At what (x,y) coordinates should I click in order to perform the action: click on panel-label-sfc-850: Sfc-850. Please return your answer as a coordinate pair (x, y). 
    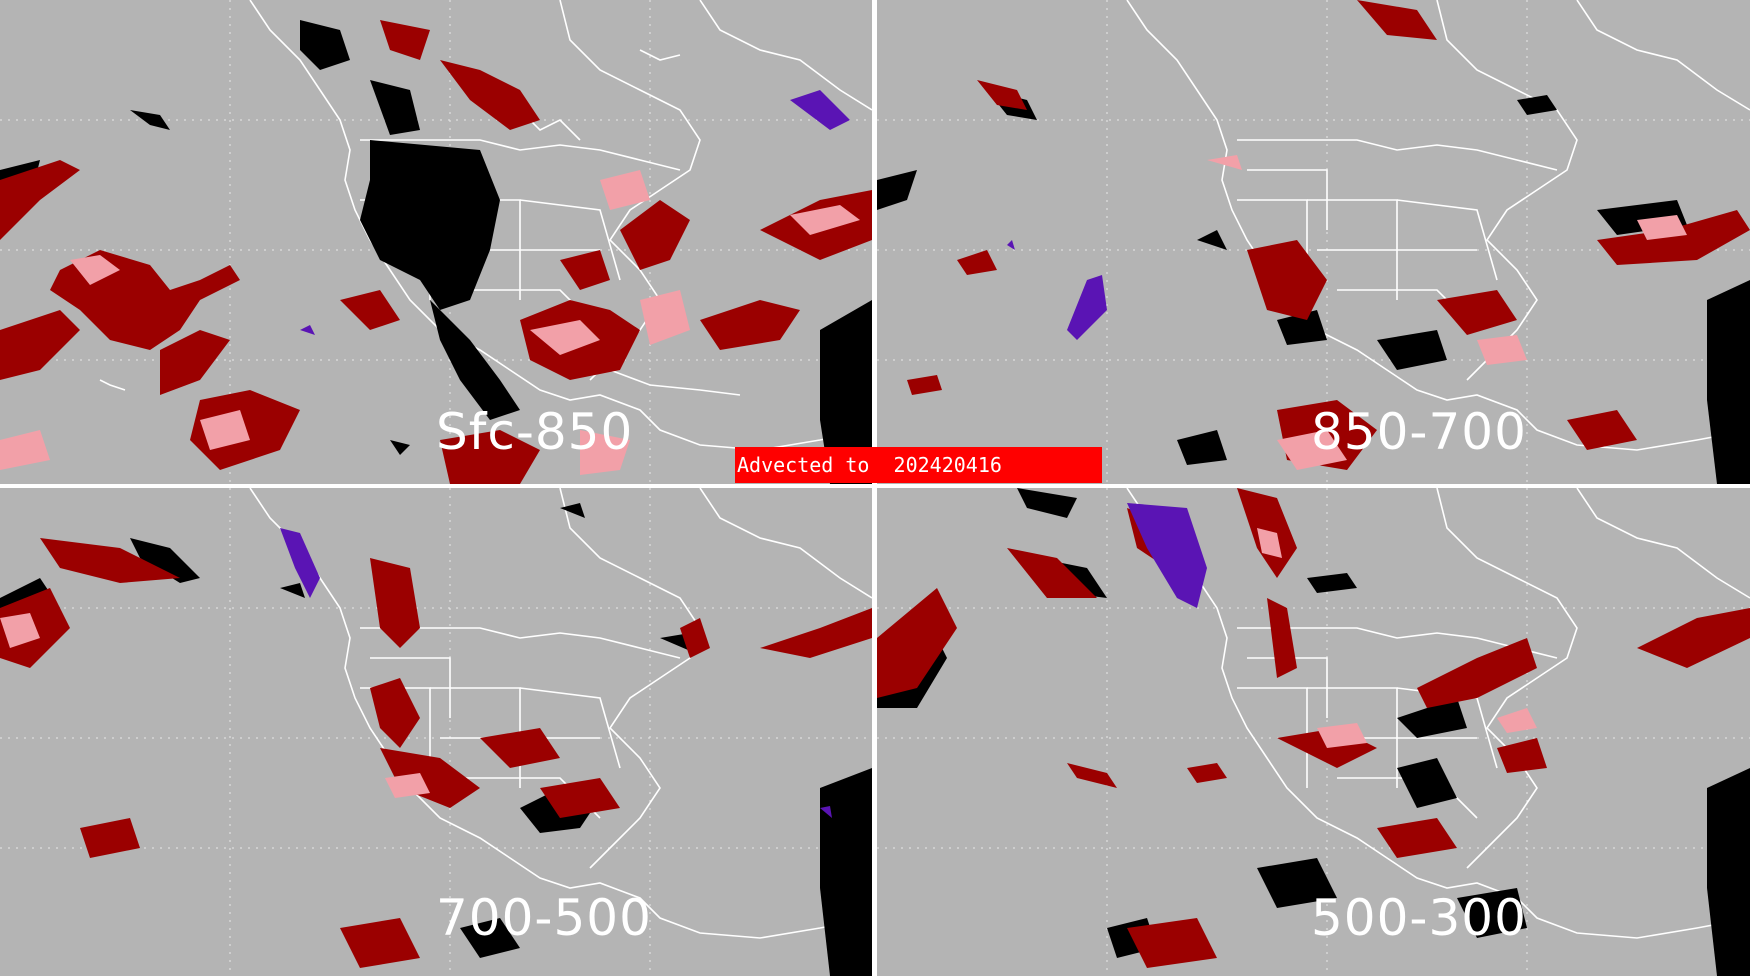
    Looking at the image, I should click on (535, 432).